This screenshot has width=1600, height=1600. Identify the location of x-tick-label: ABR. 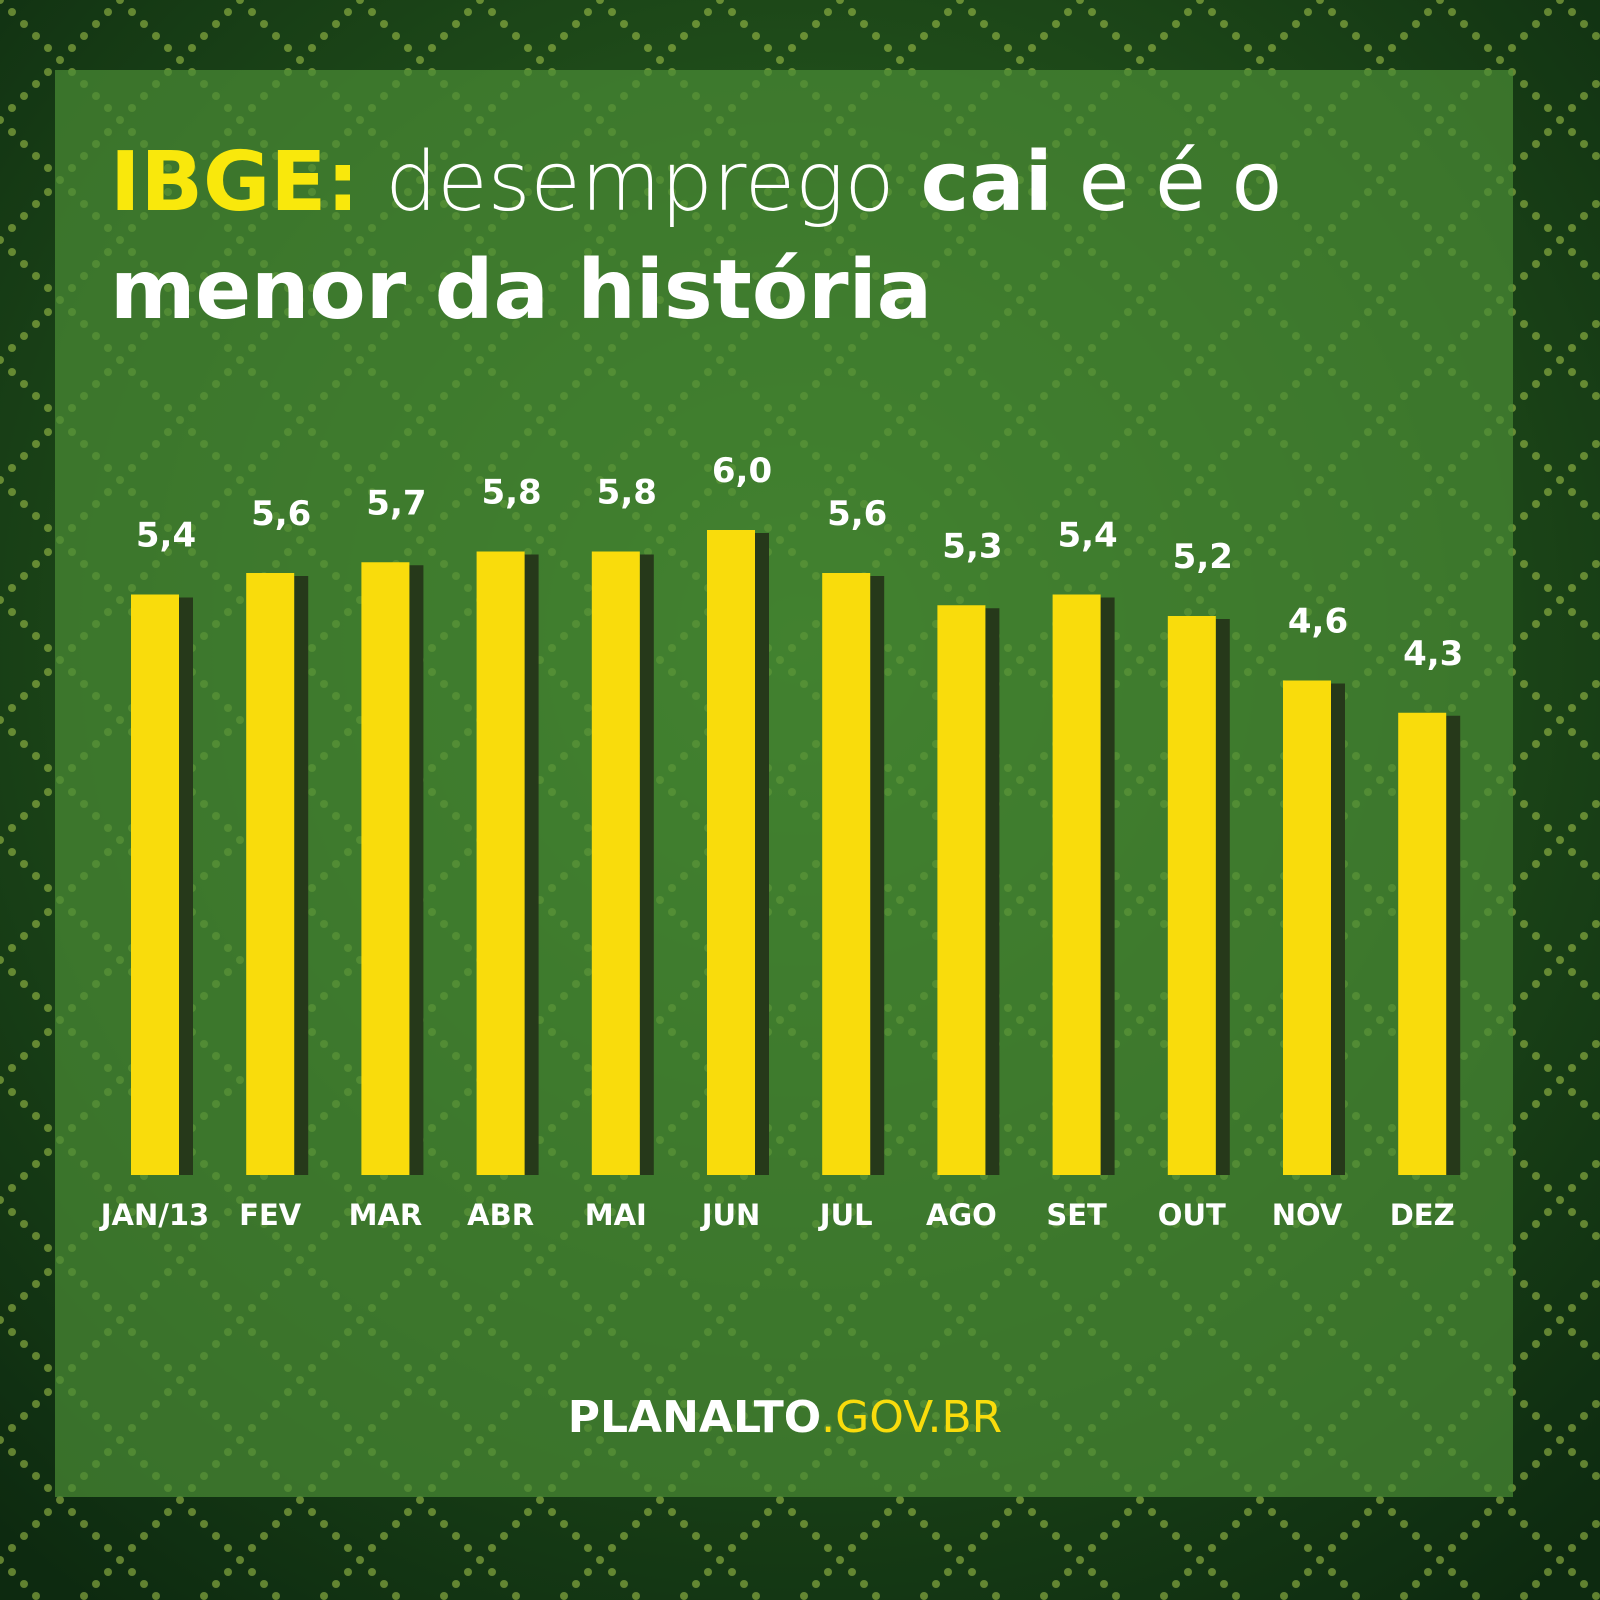
(500, 1215).